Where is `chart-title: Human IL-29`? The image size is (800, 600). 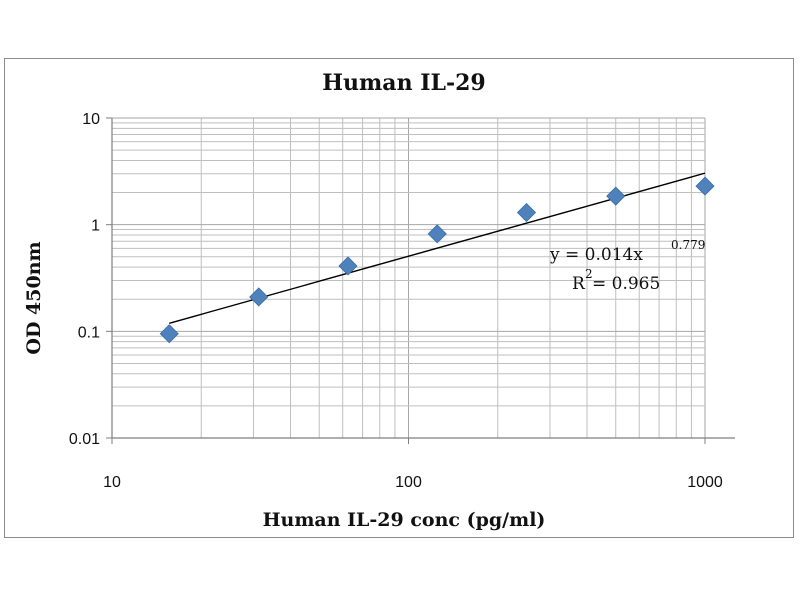
chart-title: Human IL-29 is located at coordinates (403, 83).